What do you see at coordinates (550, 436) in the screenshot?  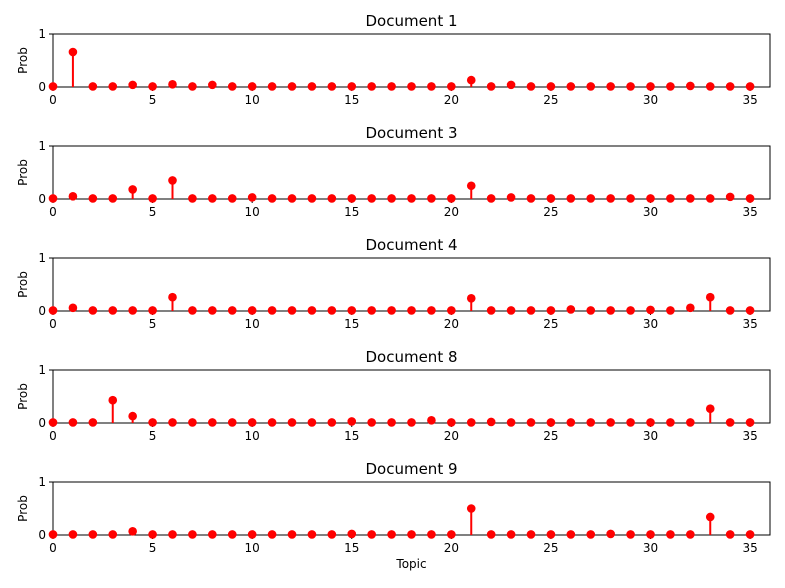 I see `x-tick-label: 25` at bounding box center [550, 436].